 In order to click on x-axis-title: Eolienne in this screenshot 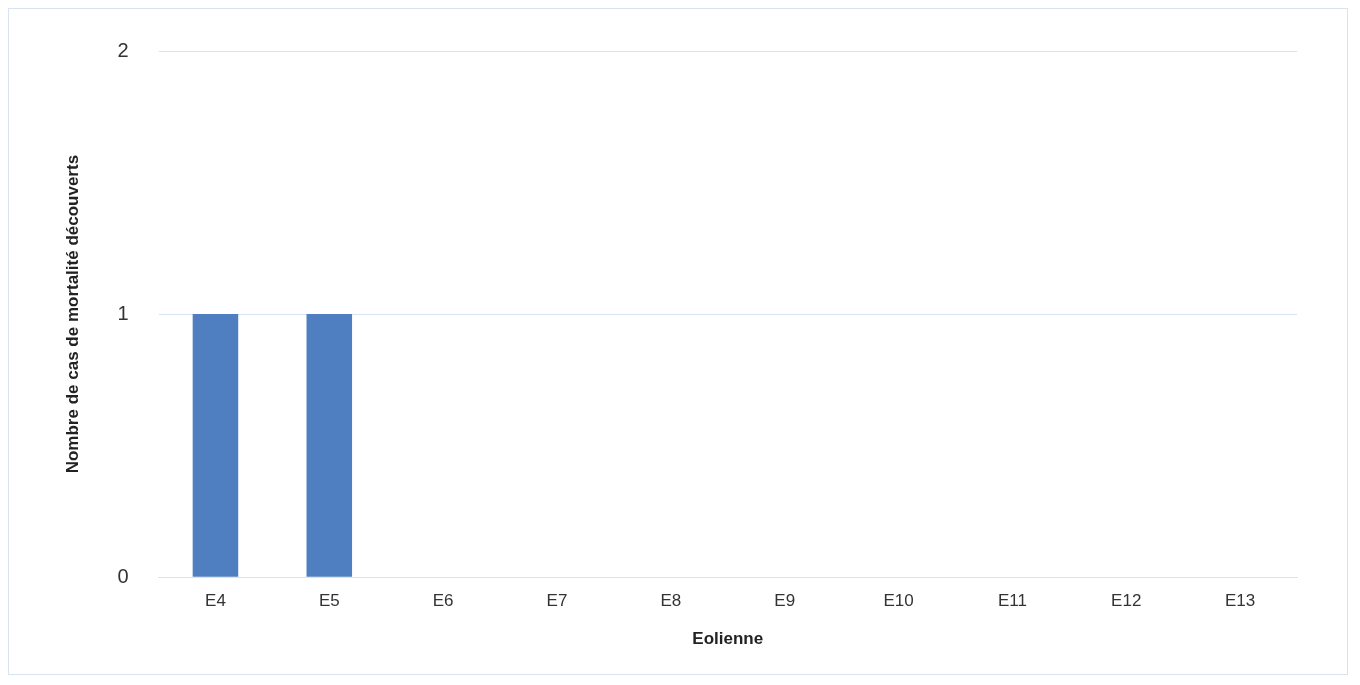, I will do `click(728, 639)`.